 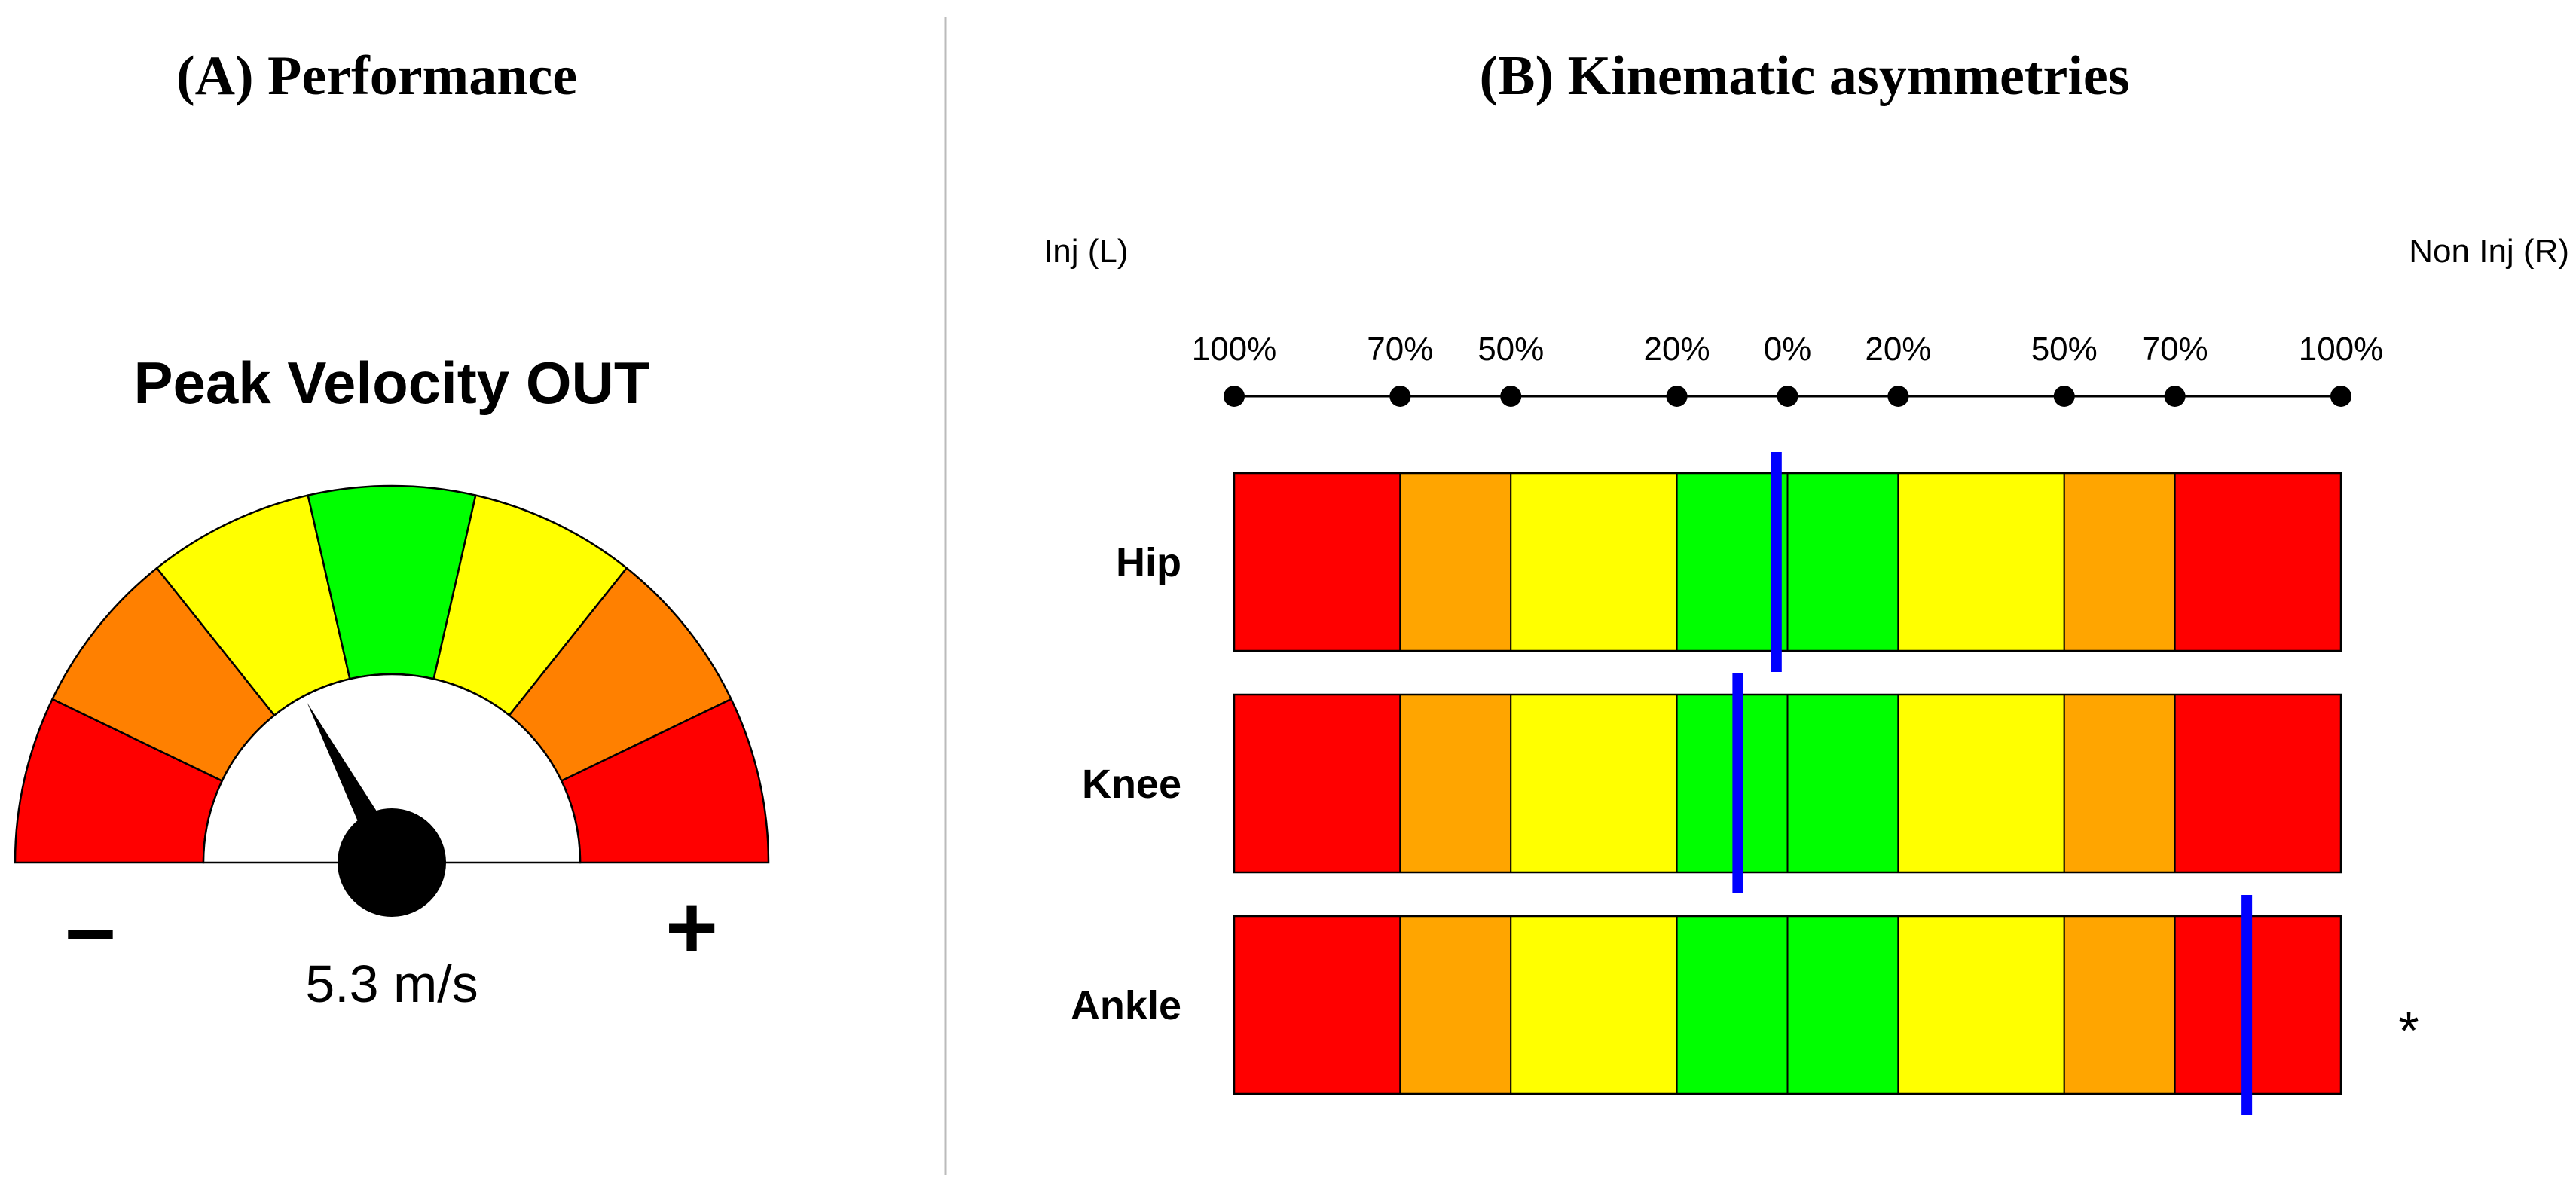 What do you see at coordinates (1788, 349) in the screenshot?
I see `scale-tick-label: 0%` at bounding box center [1788, 349].